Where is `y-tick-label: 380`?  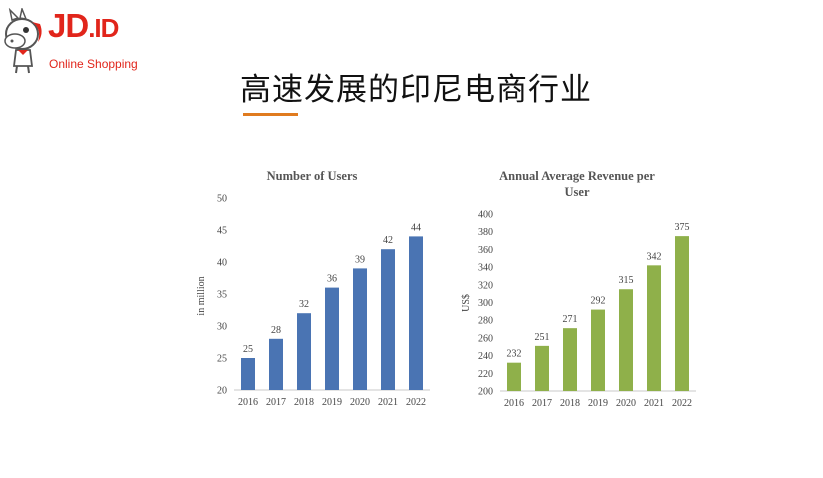 y-tick-label: 380 is located at coordinates (485, 232).